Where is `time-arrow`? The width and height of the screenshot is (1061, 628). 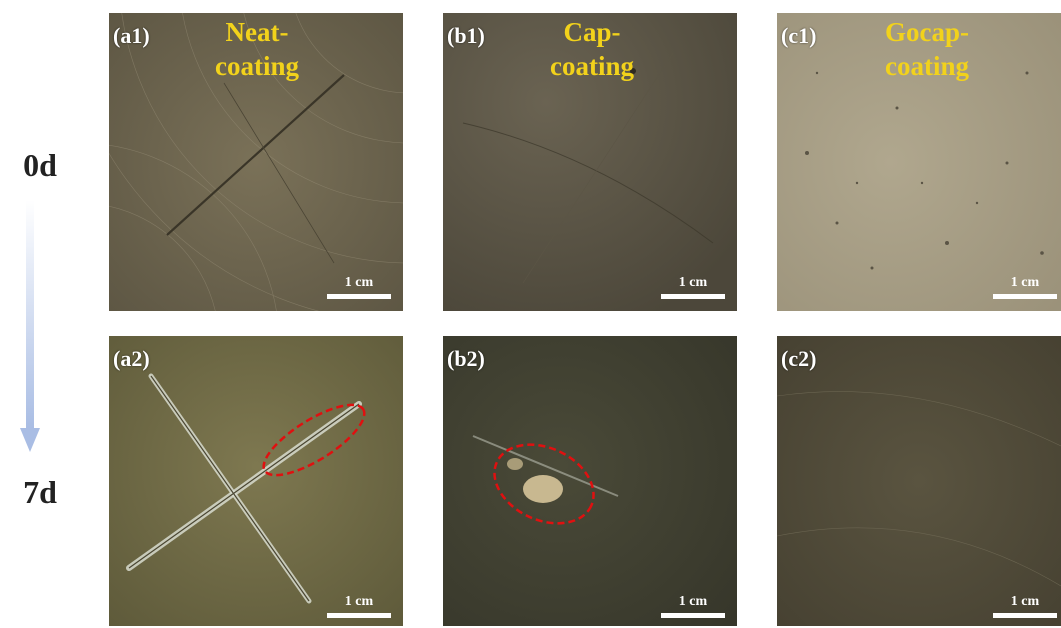 time-arrow is located at coordinates (30, 326).